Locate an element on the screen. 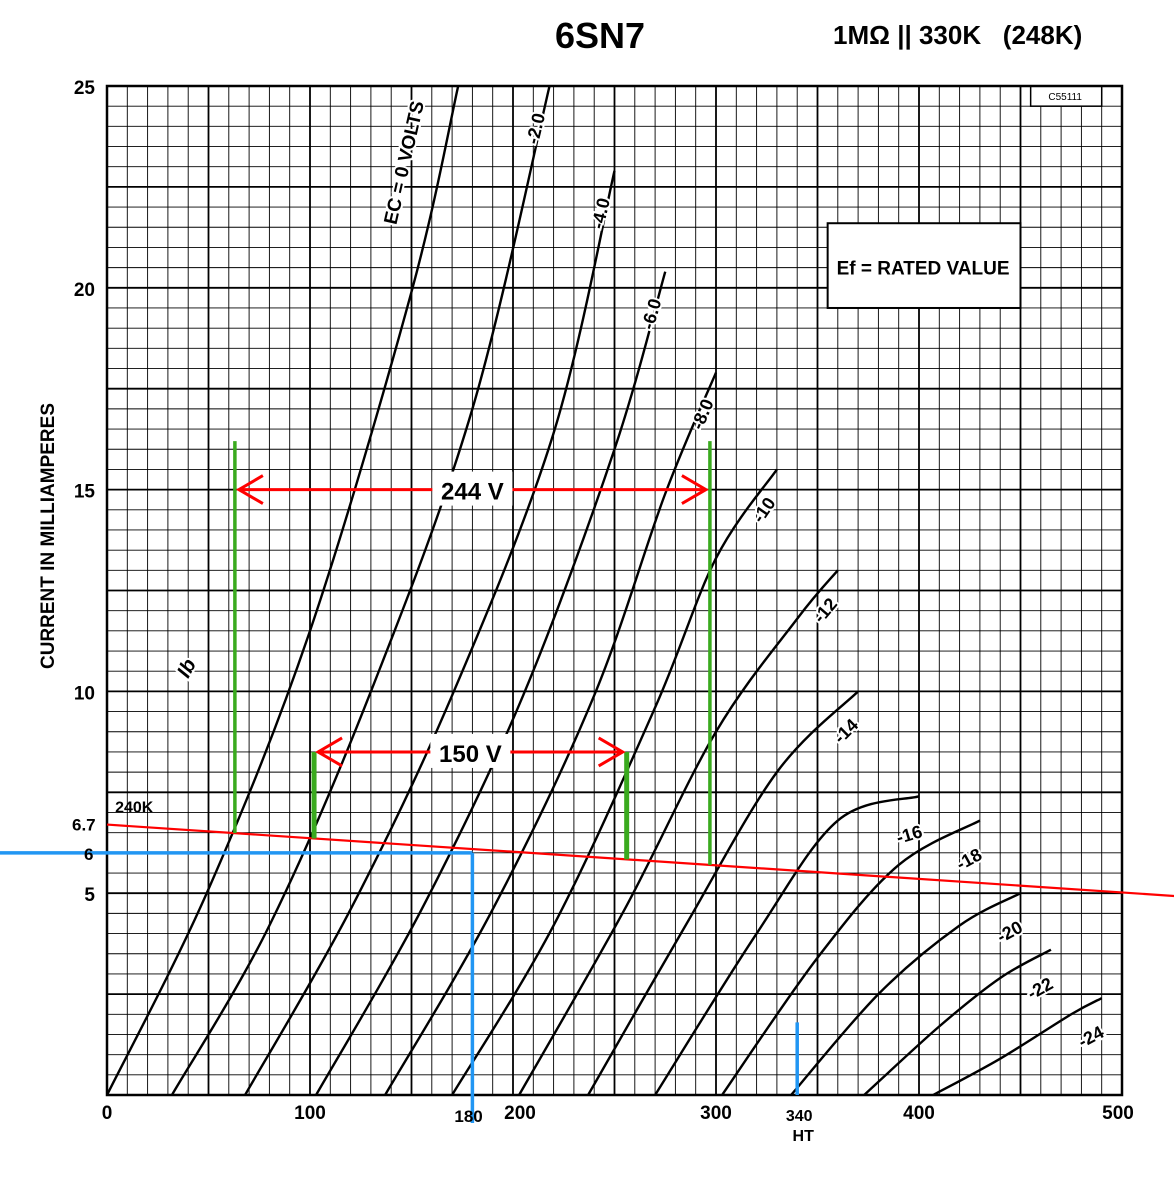 The height and width of the screenshot is (1200, 1174). rated-value-note: Ef = RATED VALUE is located at coordinates (923, 269).